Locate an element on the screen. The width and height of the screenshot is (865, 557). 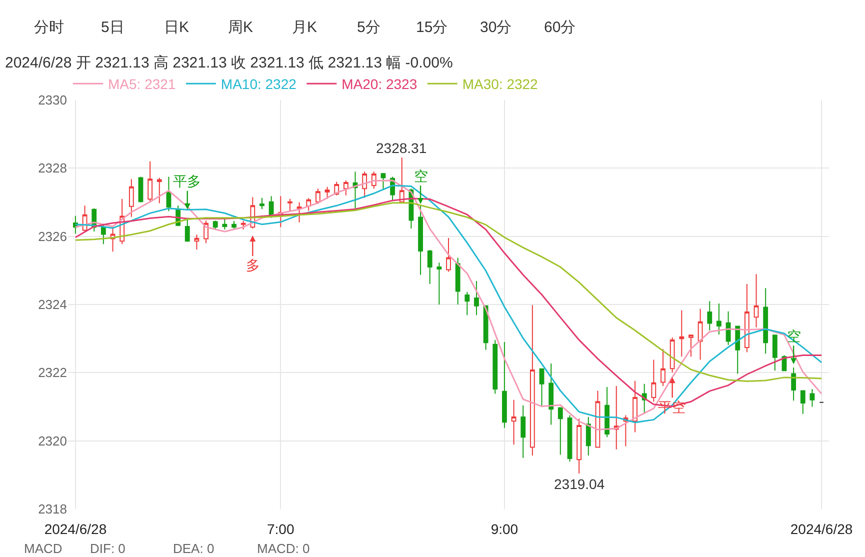
x-tick-label: 9:00 is located at coordinates (504, 529).